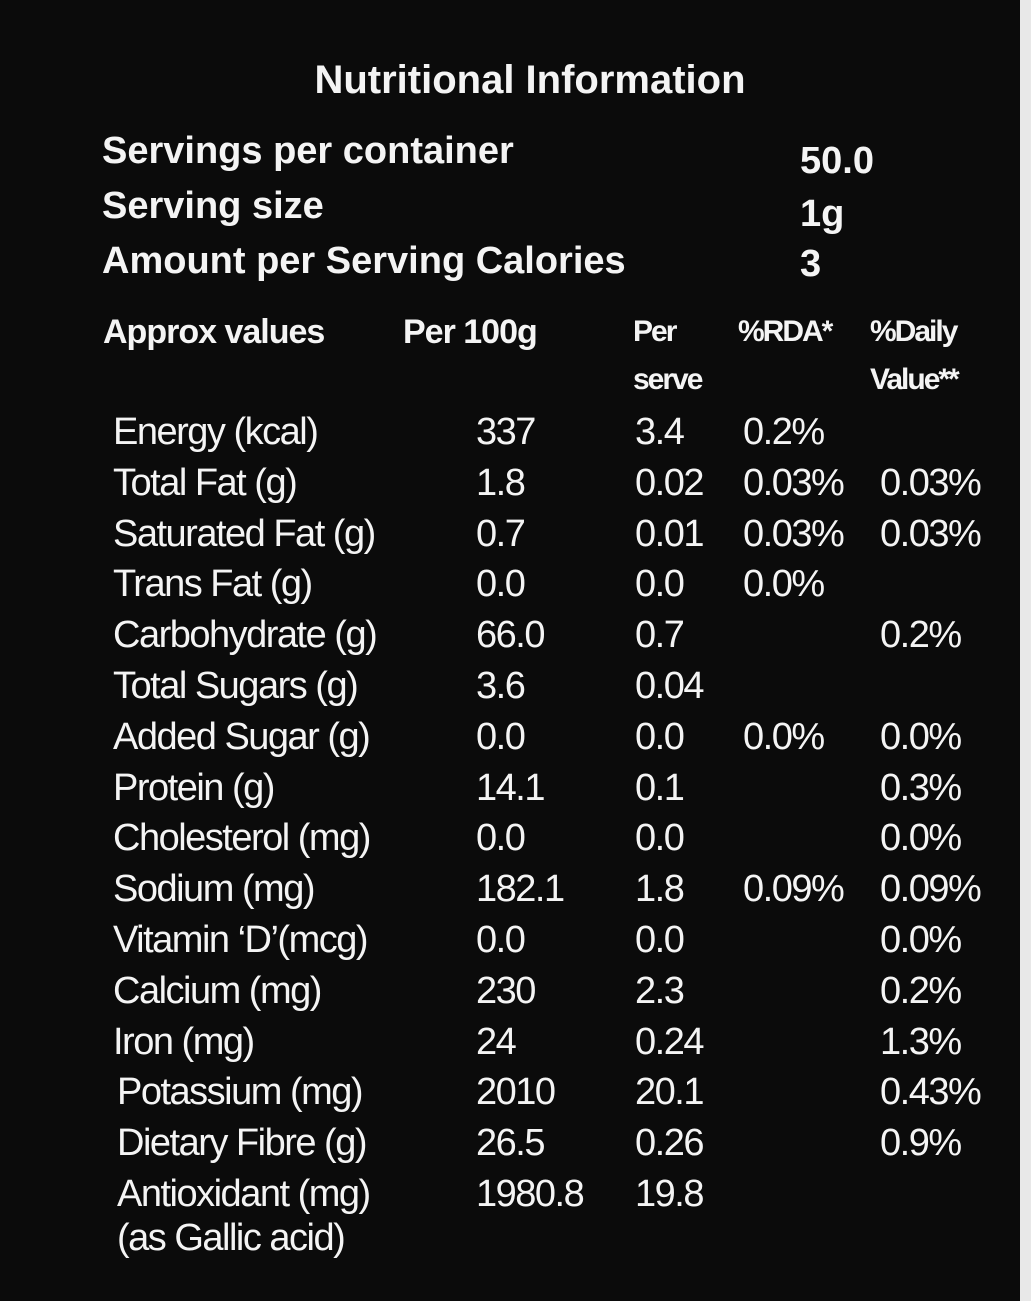  I want to click on row-value: 0.04, so click(669, 686).